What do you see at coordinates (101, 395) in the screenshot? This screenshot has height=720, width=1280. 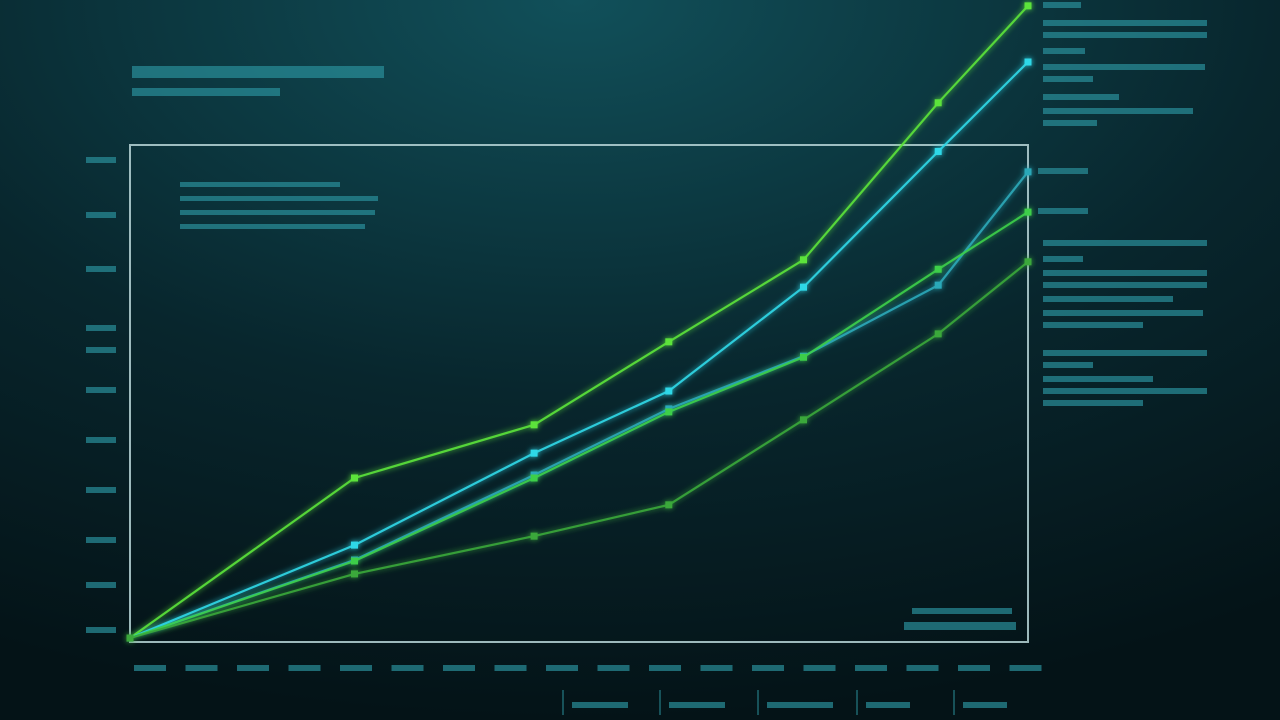 I see `illegible-y-labels` at bounding box center [101, 395].